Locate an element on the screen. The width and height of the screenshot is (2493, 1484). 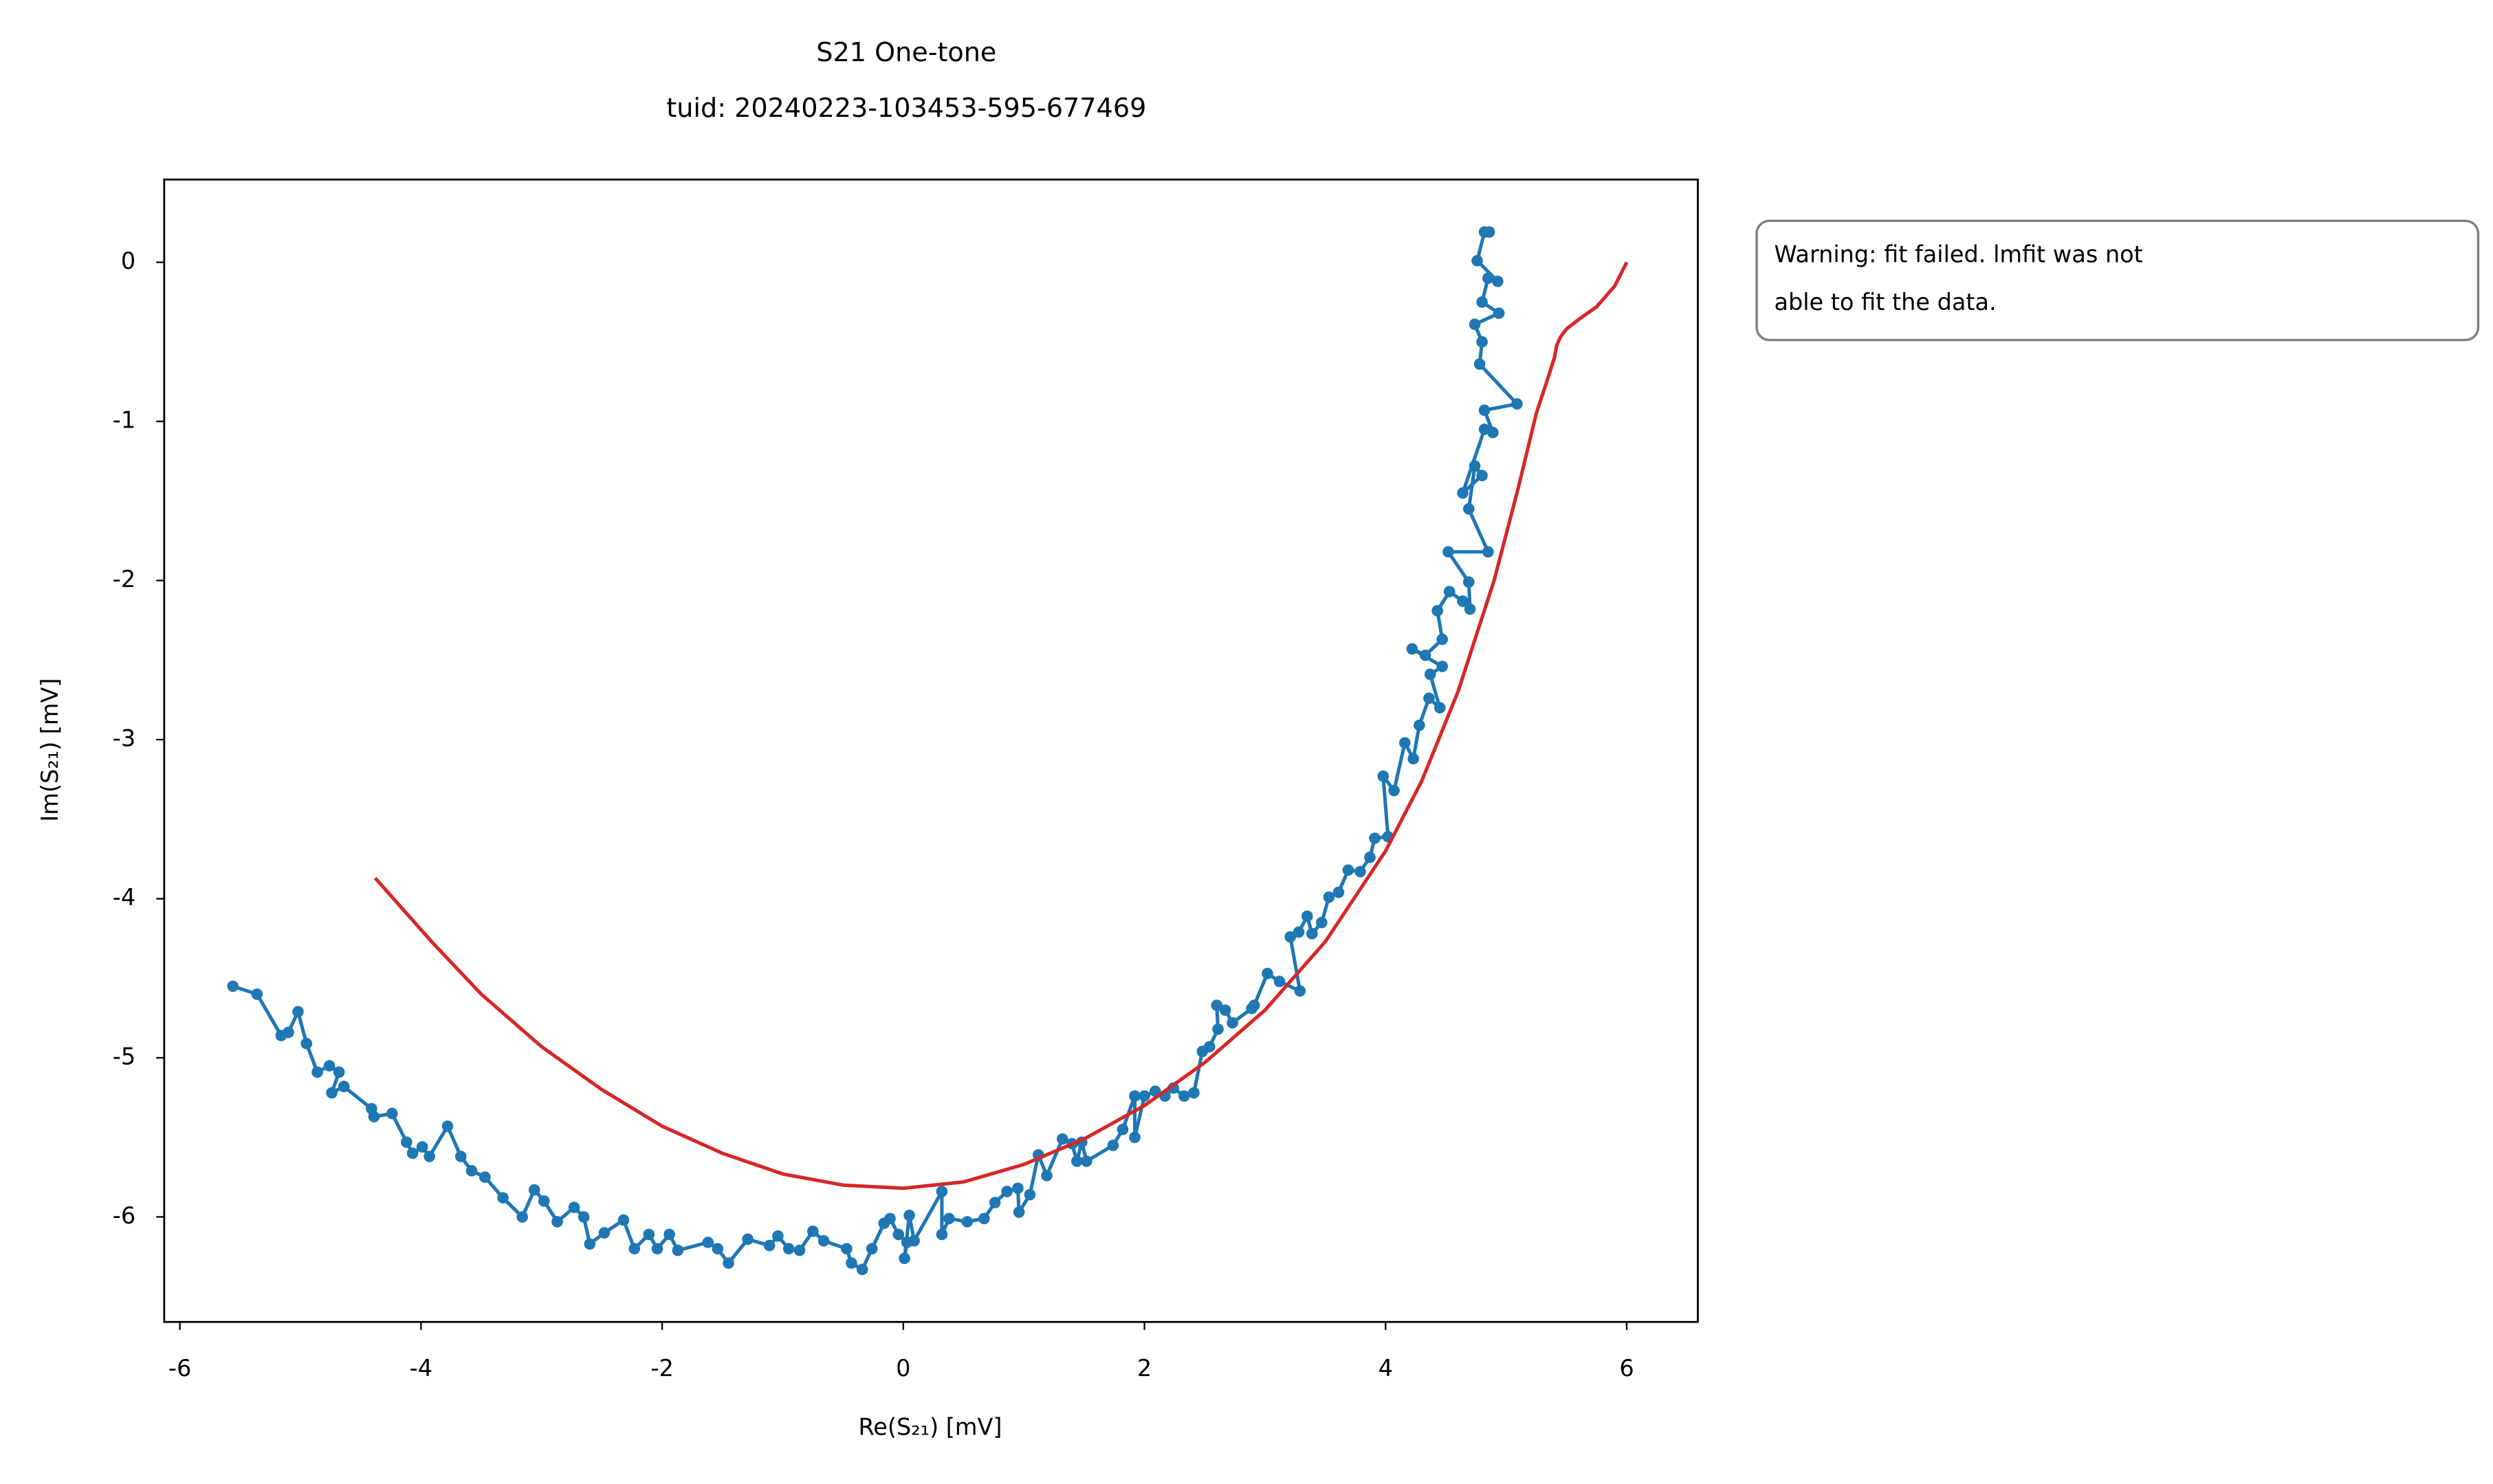
y-axis-label: Im(S₂₁) [mV] is located at coordinates (49, 750).